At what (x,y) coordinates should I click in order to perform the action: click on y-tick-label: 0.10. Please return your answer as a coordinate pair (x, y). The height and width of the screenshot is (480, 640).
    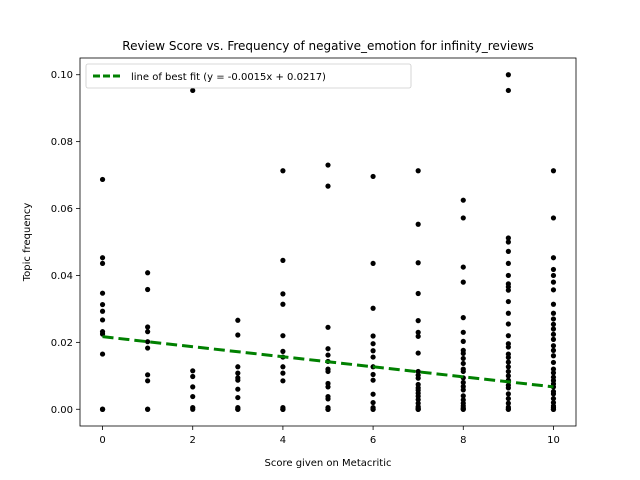
    Looking at the image, I should click on (62, 75).